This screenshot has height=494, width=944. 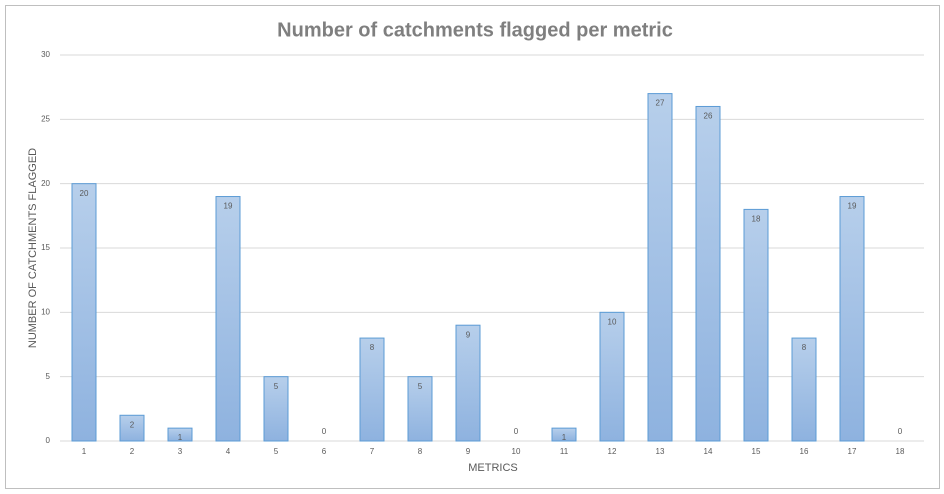 What do you see at coordinates (372, 451) in the screenshot?
I see `x-tick-label: 7` at bounding box center [372, 451].